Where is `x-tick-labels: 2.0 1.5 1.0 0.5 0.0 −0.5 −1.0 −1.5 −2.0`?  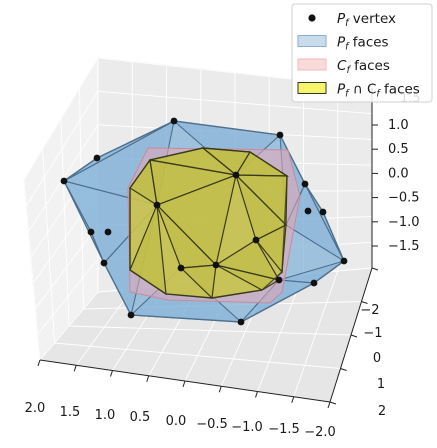
x-tick-labels: 2.0 1.5 1.0 0.5 0.0 −0.5 −1.0 −1.5 −2.0 is located at coordinates (180, 399).